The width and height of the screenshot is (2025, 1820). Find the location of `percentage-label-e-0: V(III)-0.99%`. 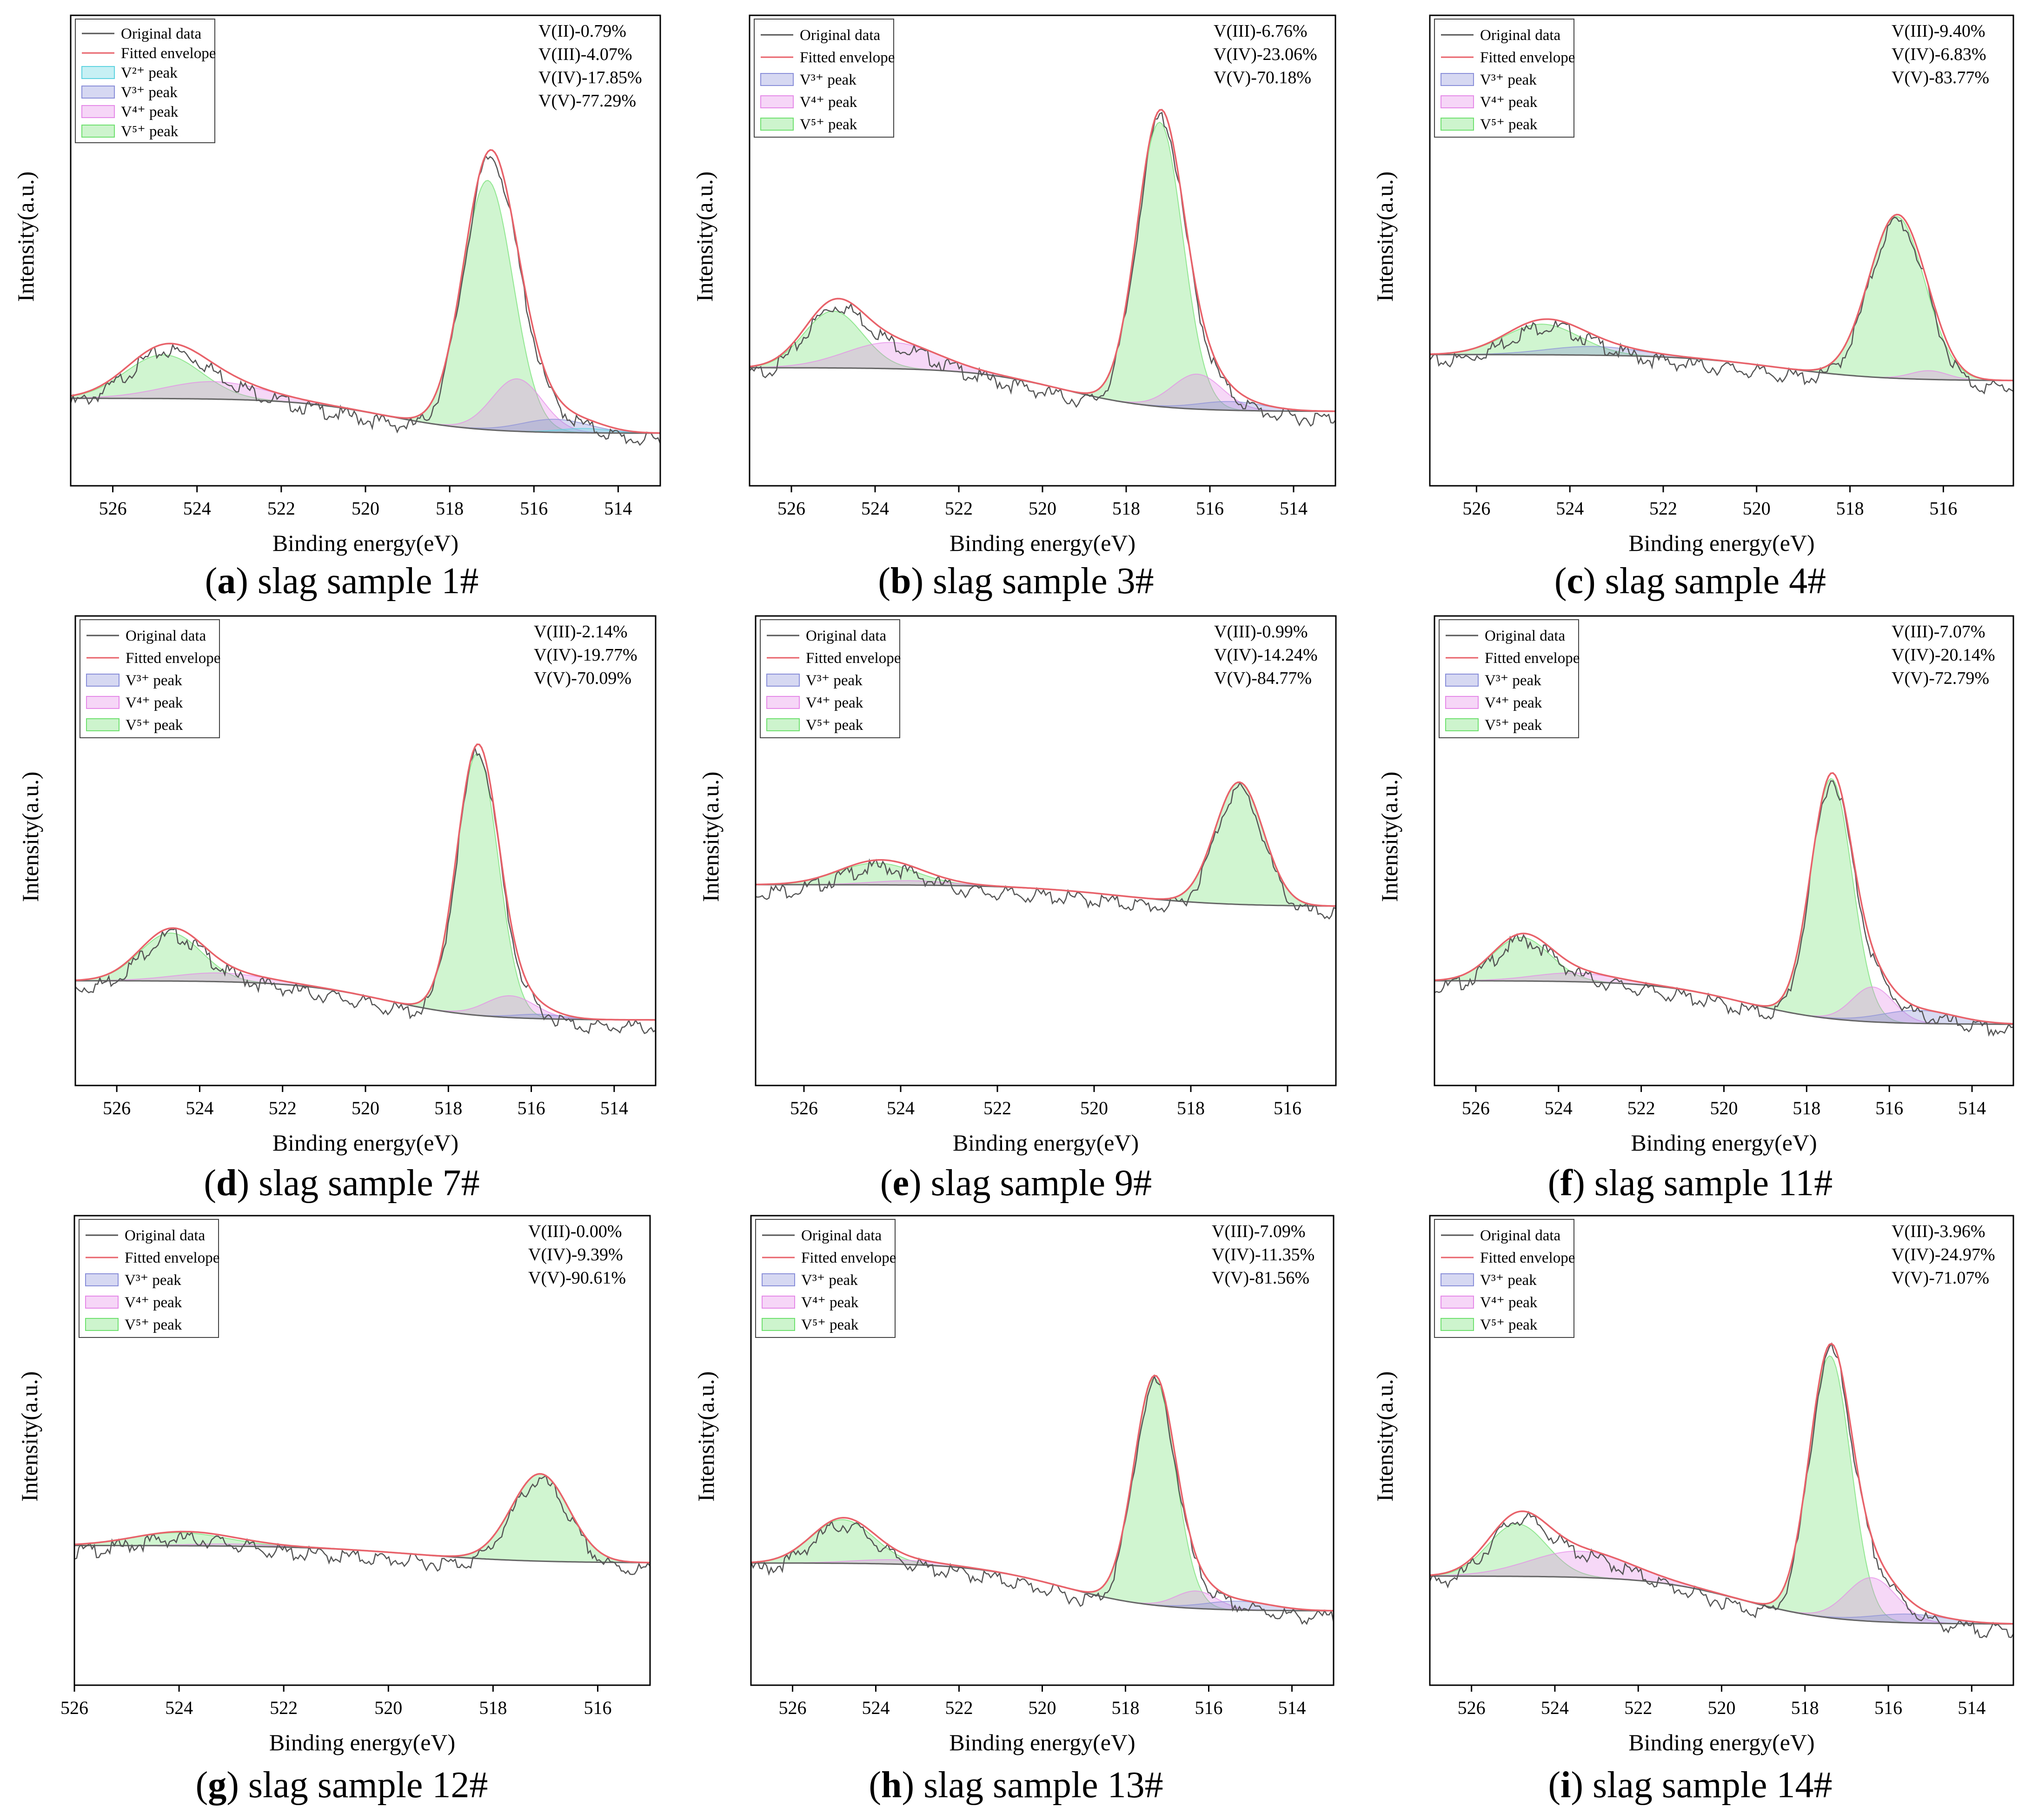

percentage-label-e-0: V(III)-0.99% is located at coordinates (1261, 632).